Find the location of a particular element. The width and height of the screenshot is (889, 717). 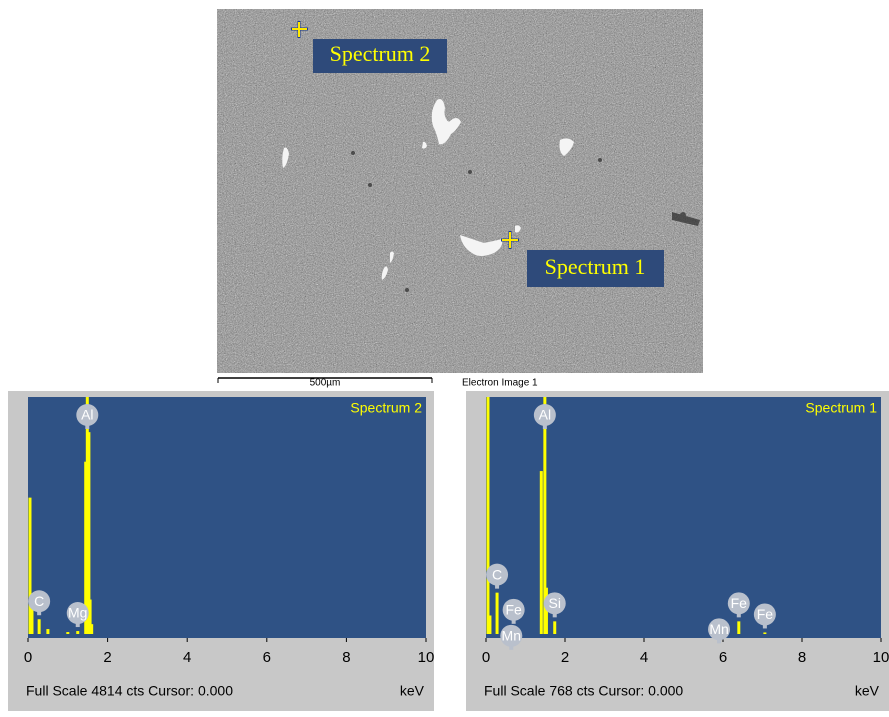

footer: Full Scale 768 cts Cursor: 0.000 is located at coordinates (583, 691).